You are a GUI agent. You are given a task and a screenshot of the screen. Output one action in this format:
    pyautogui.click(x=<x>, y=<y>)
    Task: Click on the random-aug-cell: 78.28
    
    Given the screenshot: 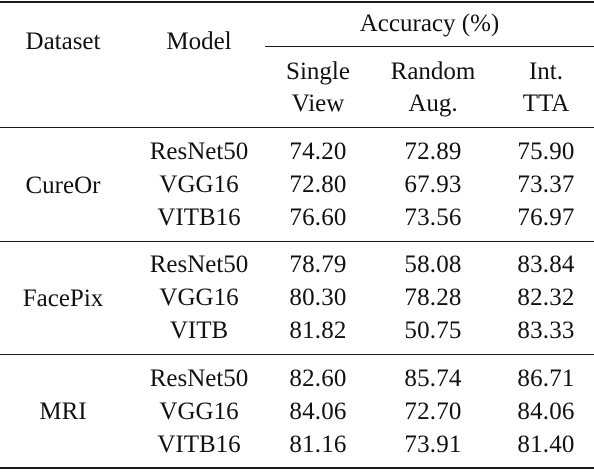 What is the action you would take?
    pyautogui.click(x=433, y=297)
    